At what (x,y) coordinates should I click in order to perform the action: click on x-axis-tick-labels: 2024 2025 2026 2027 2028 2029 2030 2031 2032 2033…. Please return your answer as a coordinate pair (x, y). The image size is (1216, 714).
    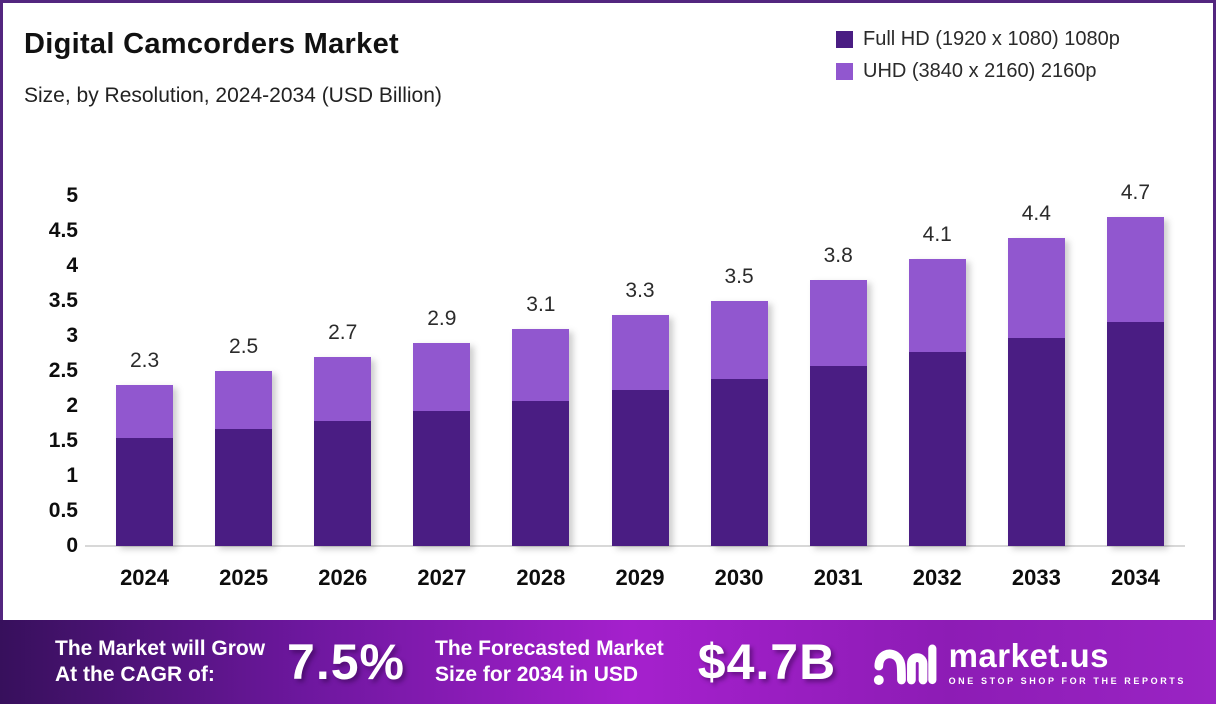
    Looking at the image, I should click on (640, 580).